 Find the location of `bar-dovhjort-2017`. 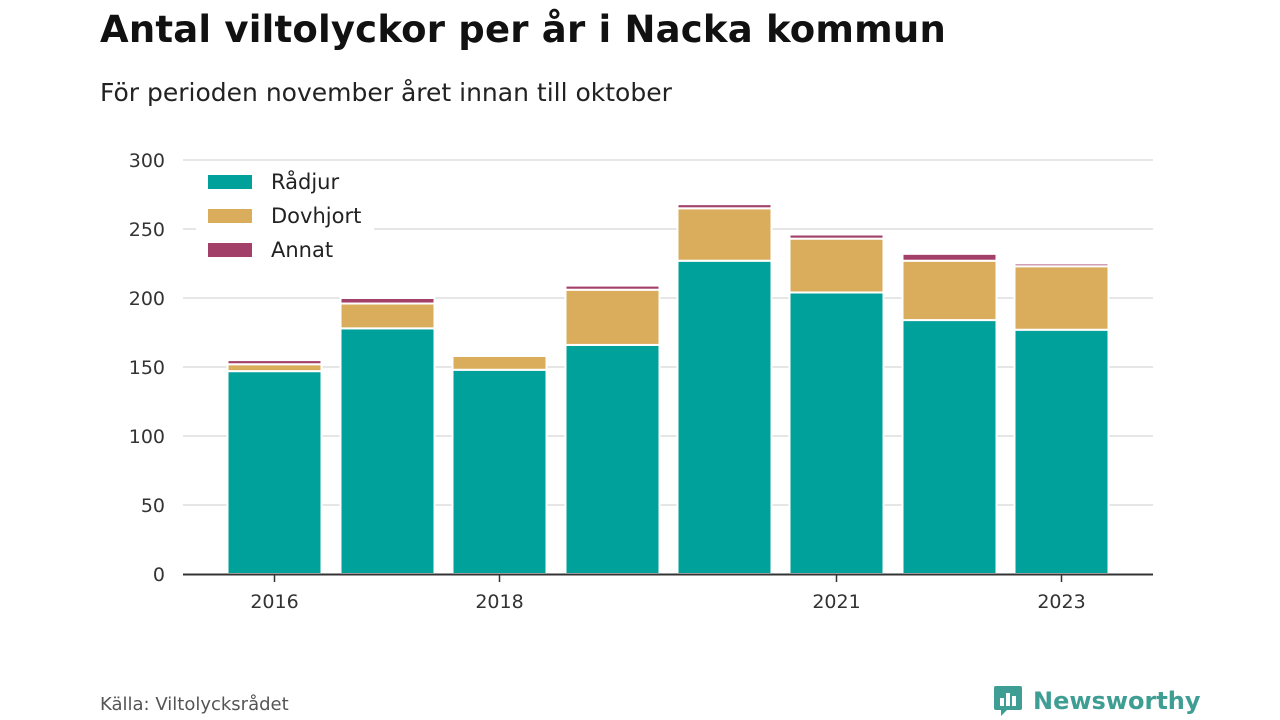

bar-dovhjort-2017 is located at coordinates (387, 316).